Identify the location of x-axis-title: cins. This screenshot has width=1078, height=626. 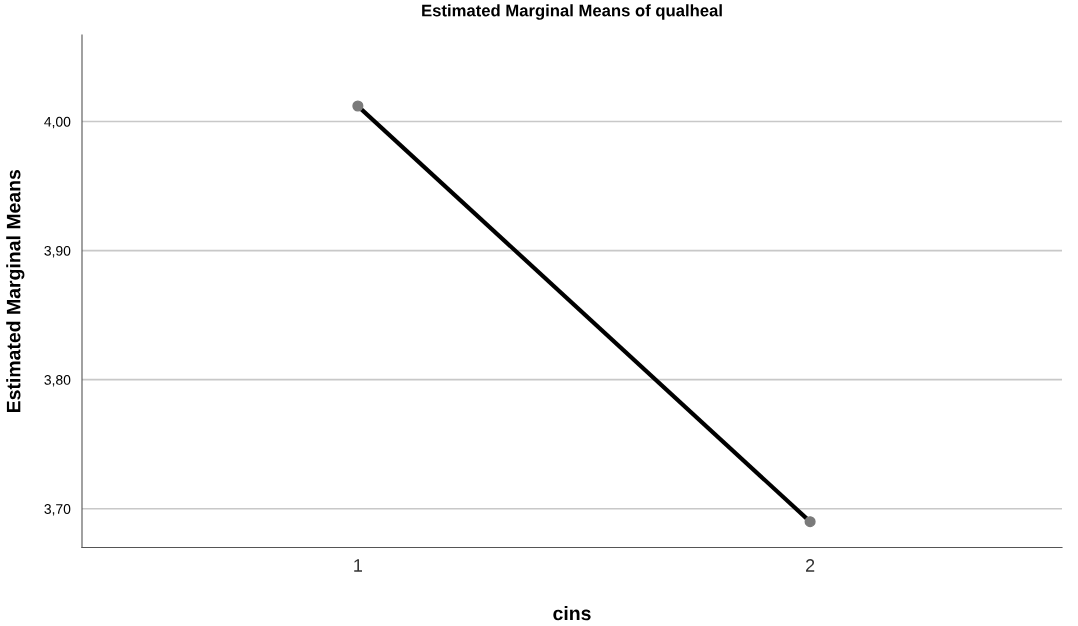
(572, 613).